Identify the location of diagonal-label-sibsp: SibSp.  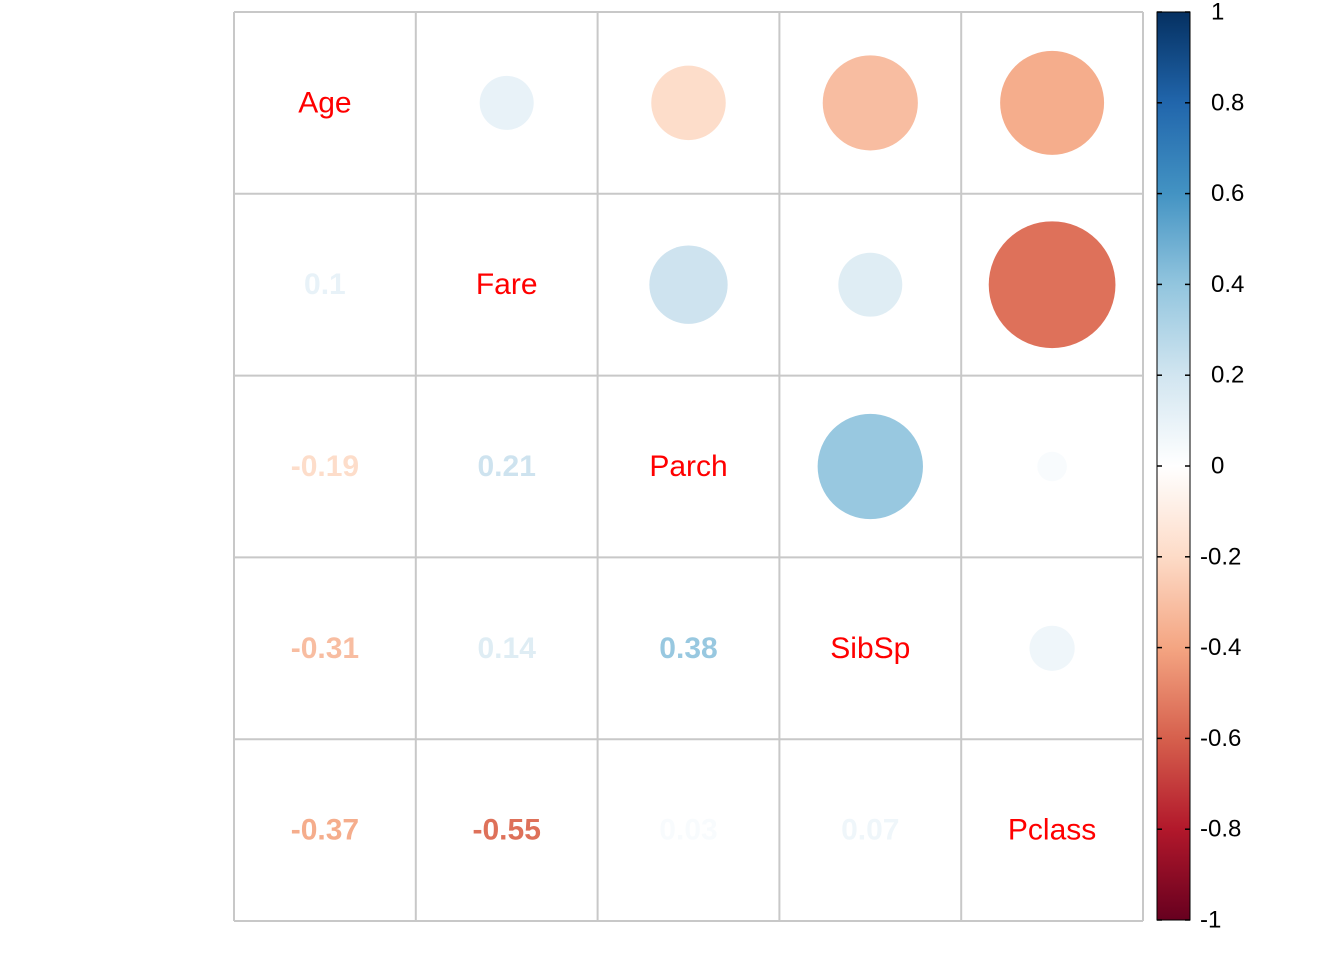
(870, 648).